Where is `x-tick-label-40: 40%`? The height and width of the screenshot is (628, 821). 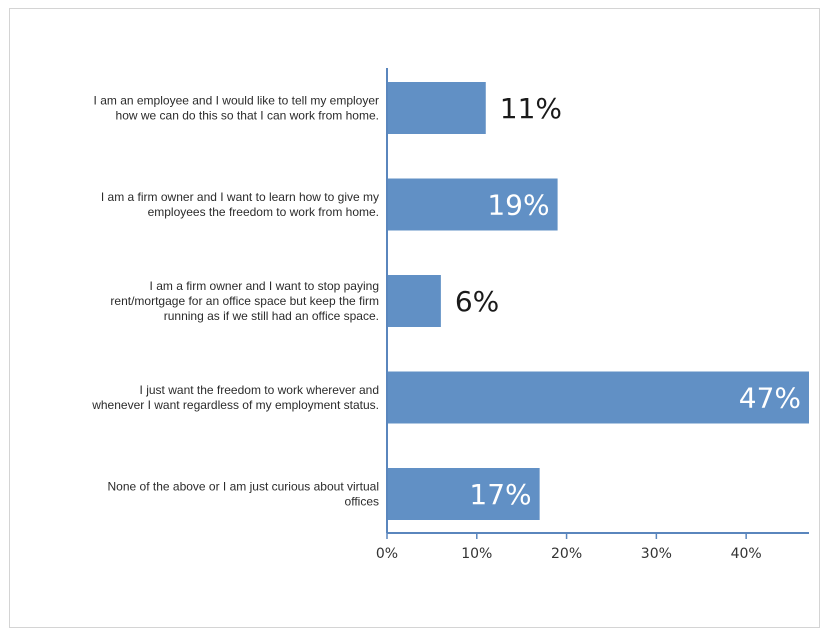 x-tick-label-40: 40% is located at coordinates (746, 554).